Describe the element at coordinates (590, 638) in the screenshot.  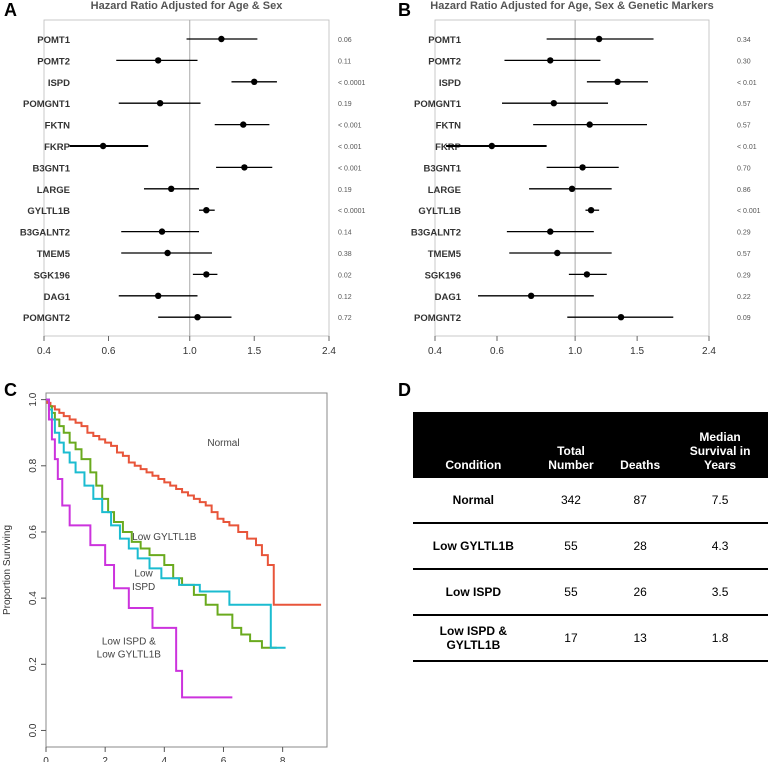
I see `table-row: Low ISPD & GYLTL1B 17 13 1.8` at that location.